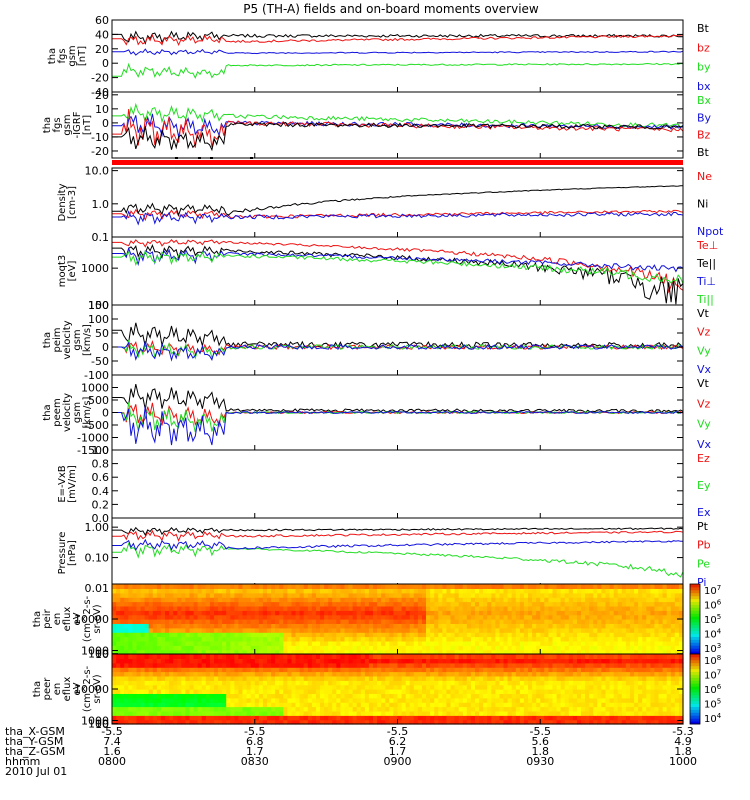 This screenshot has width=750, height=800. What do you see at coordinates (111, 731) in the screenshot?
I see `ephem-value: -5.5` at bounding box center [111, 731].